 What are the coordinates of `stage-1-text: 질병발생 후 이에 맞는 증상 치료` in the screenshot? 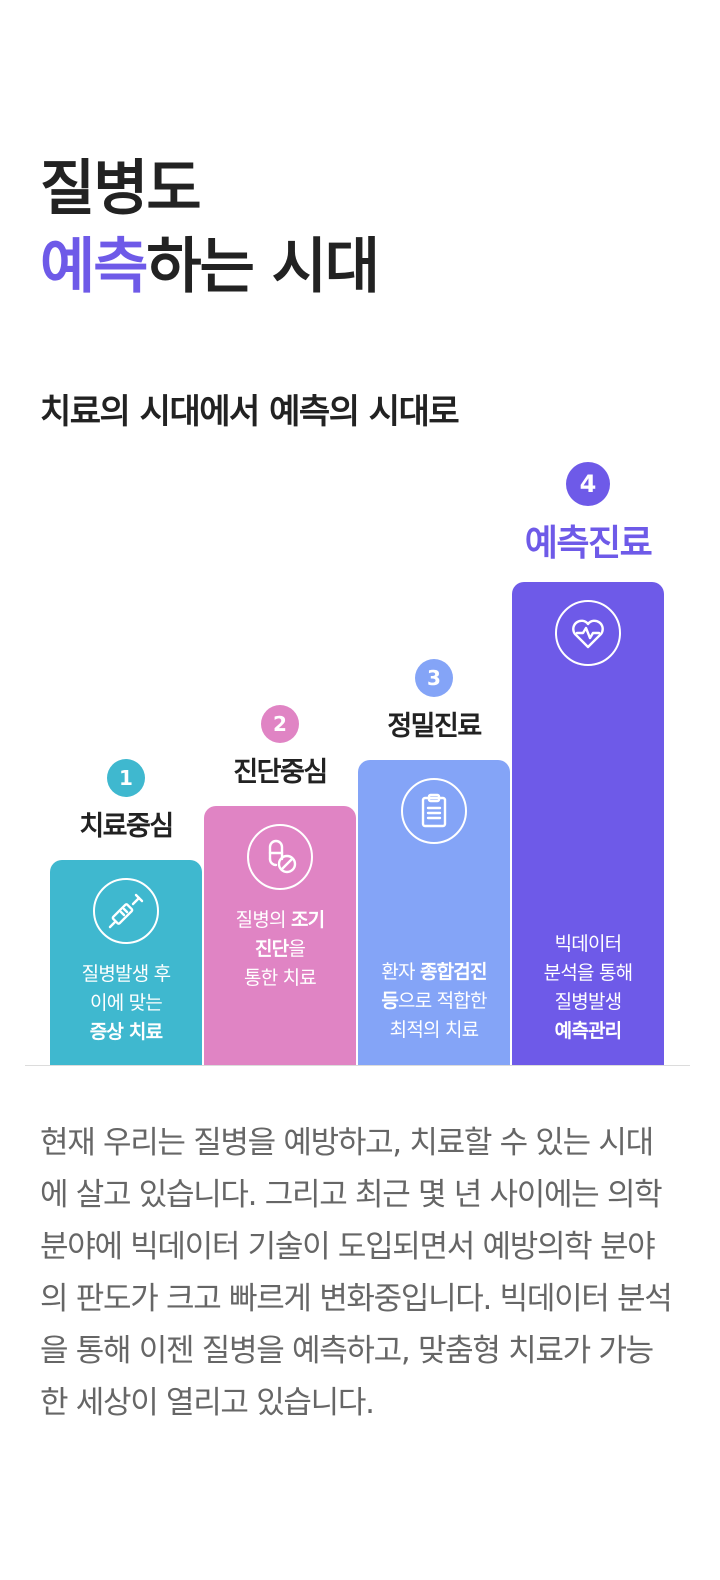 It's located at (126, 1003).